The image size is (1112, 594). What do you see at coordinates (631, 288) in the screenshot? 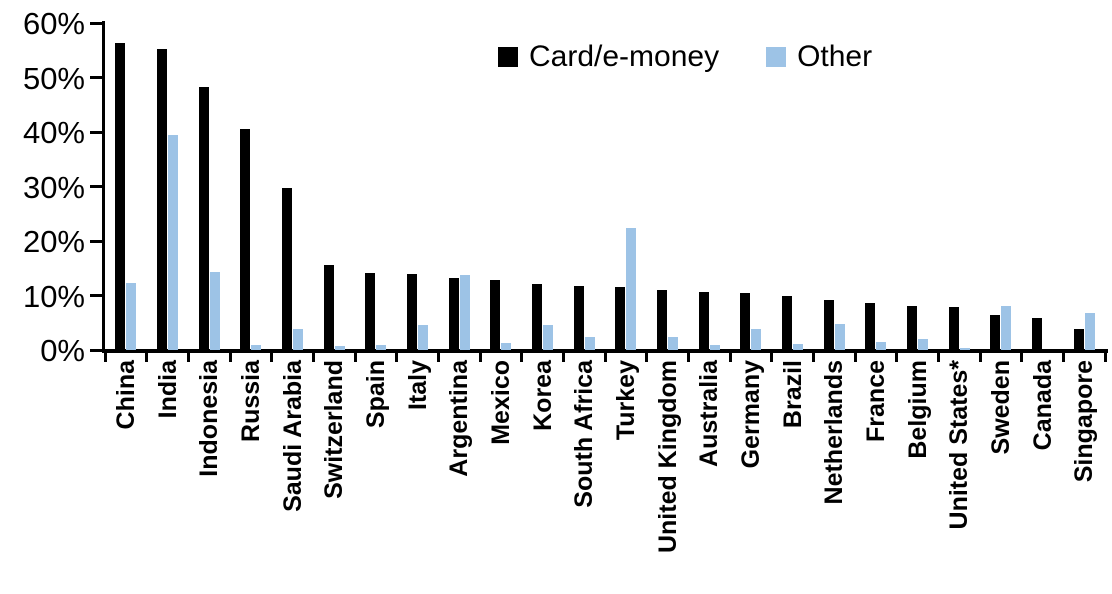
I see `bar-other-turkey` at bounding box center [631, 288].